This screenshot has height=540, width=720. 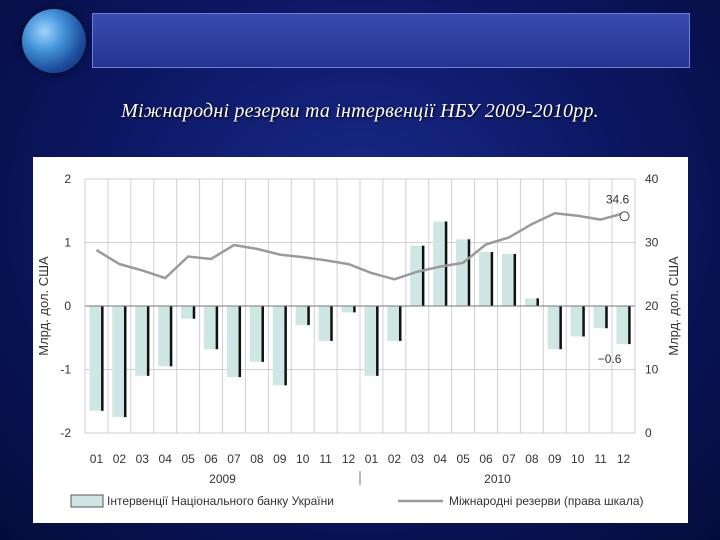 What do you see at coordinates (497, 479) in the screenshot?
I see `year-label: 2010` at bounding box center [497, 479].